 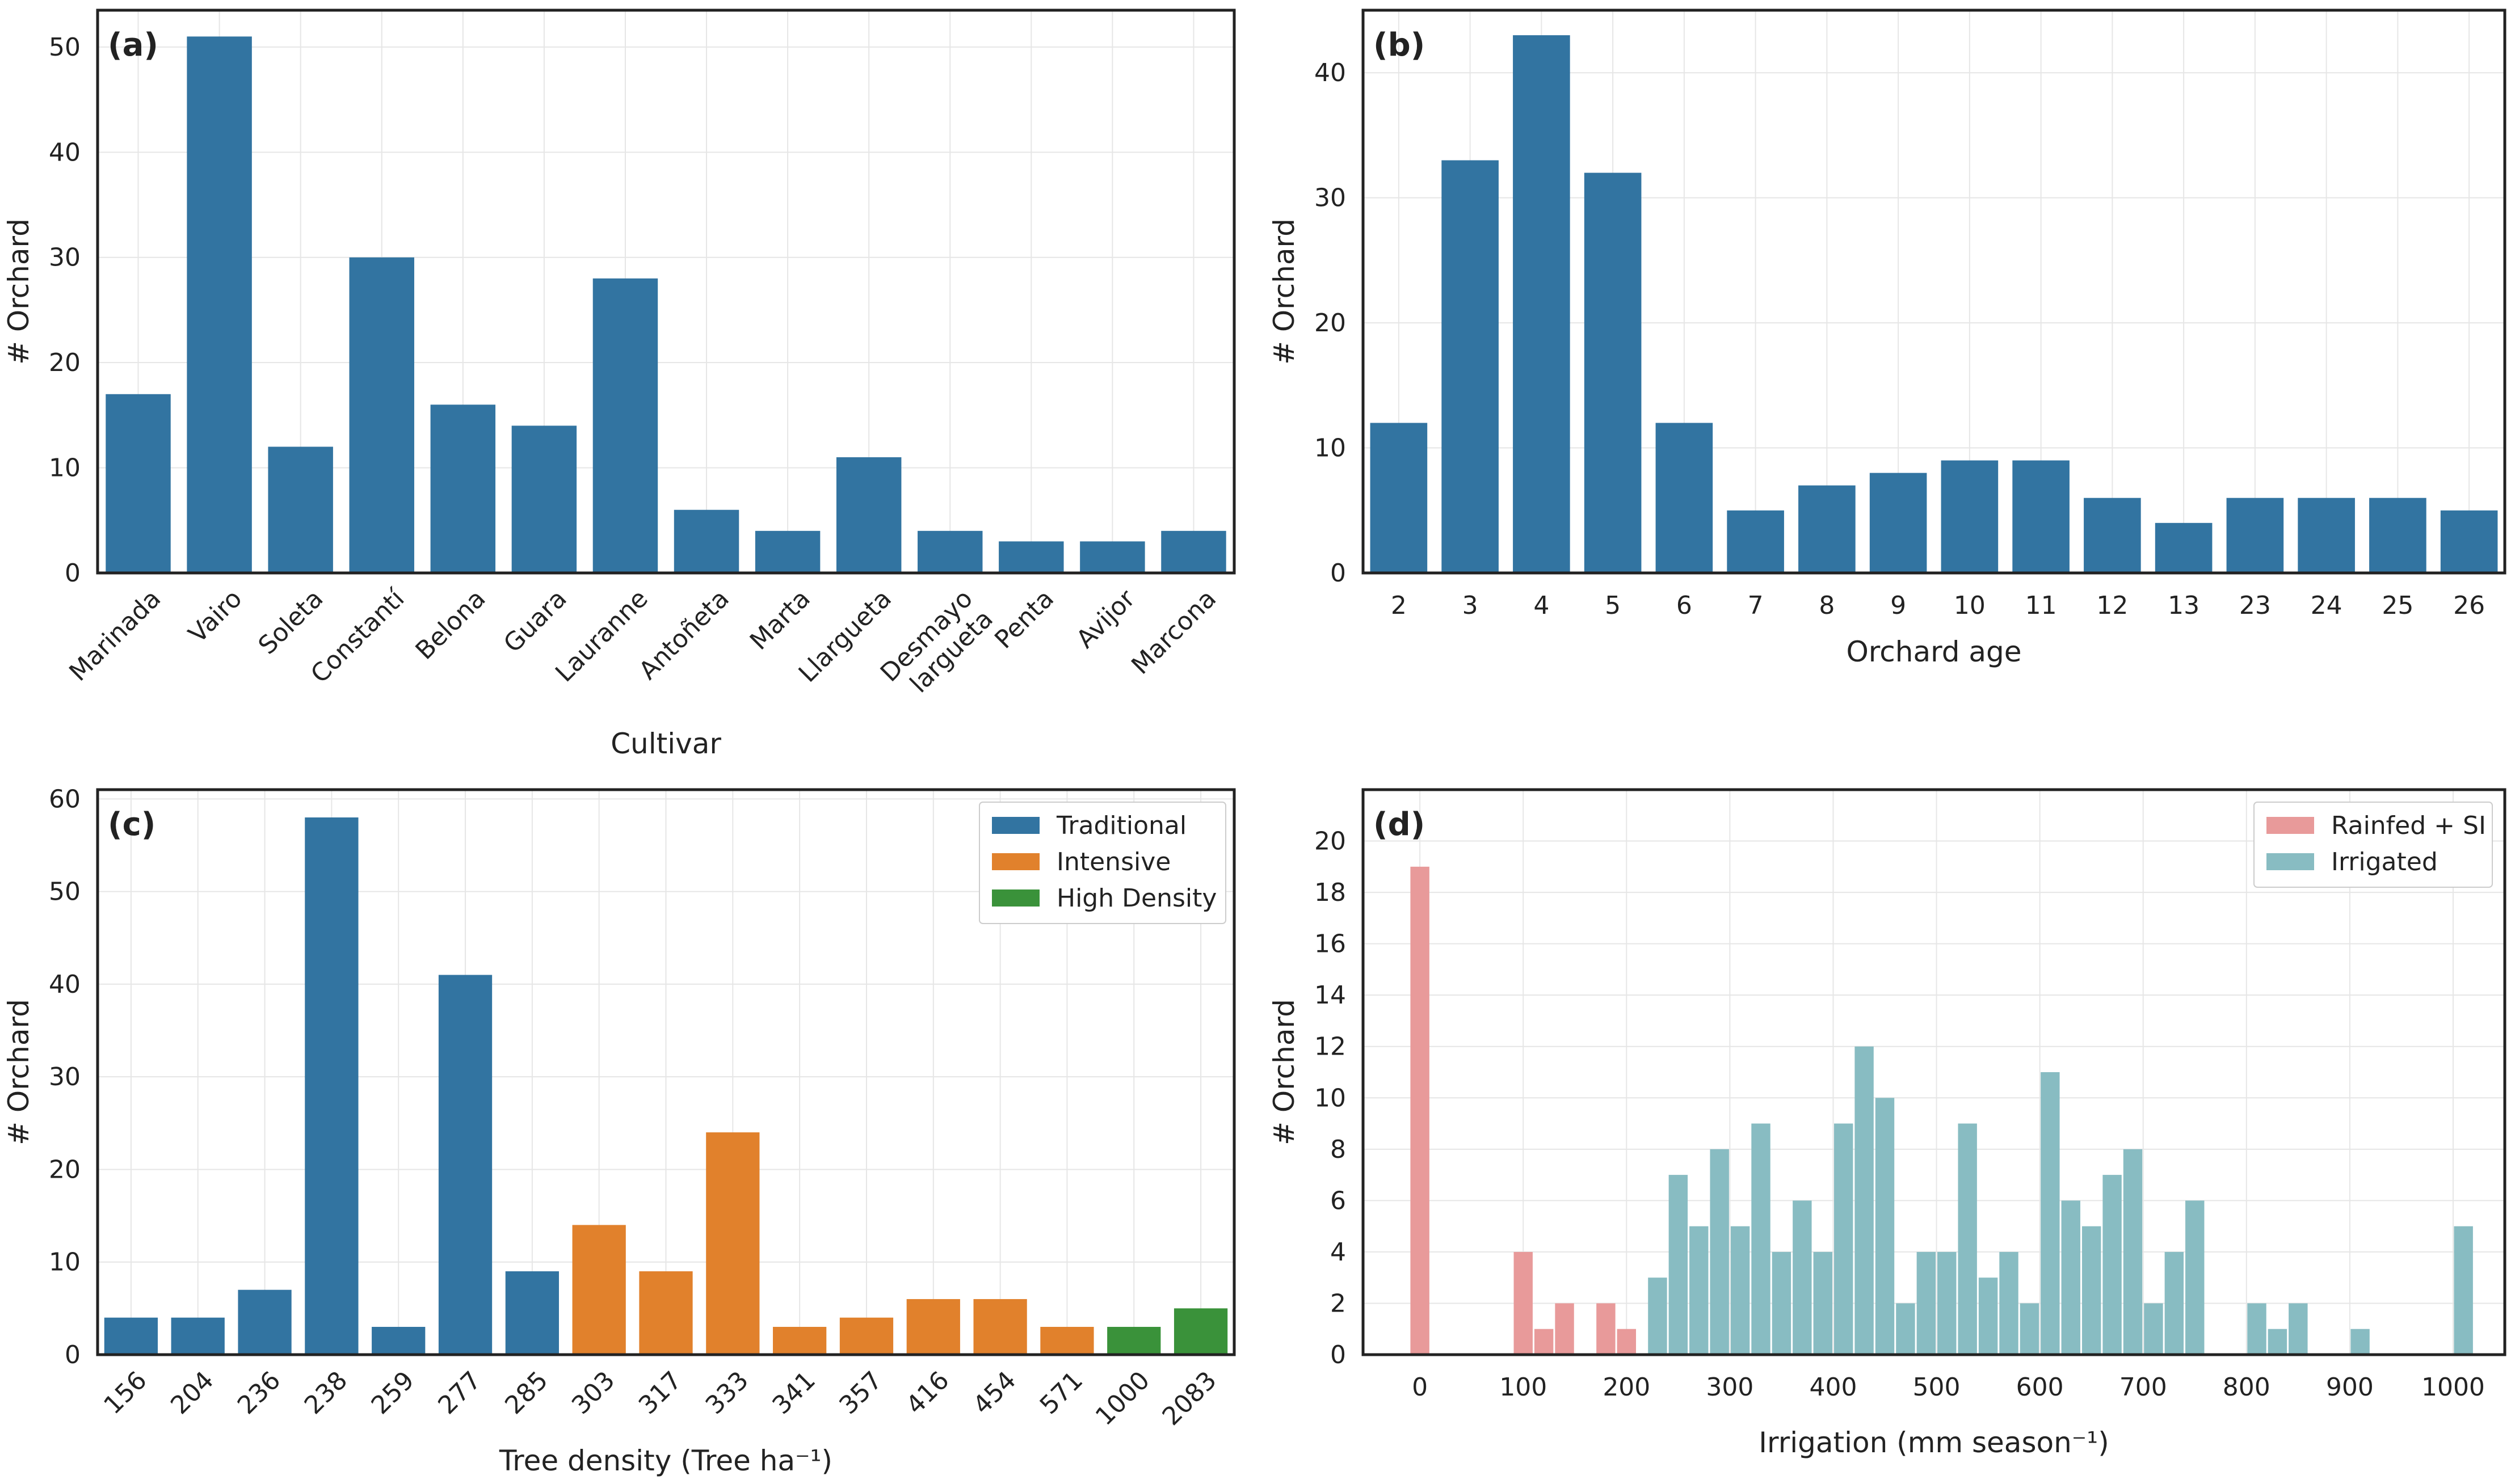 I want to click on x-tick-label: 200, so click(x=1626, y=1387).